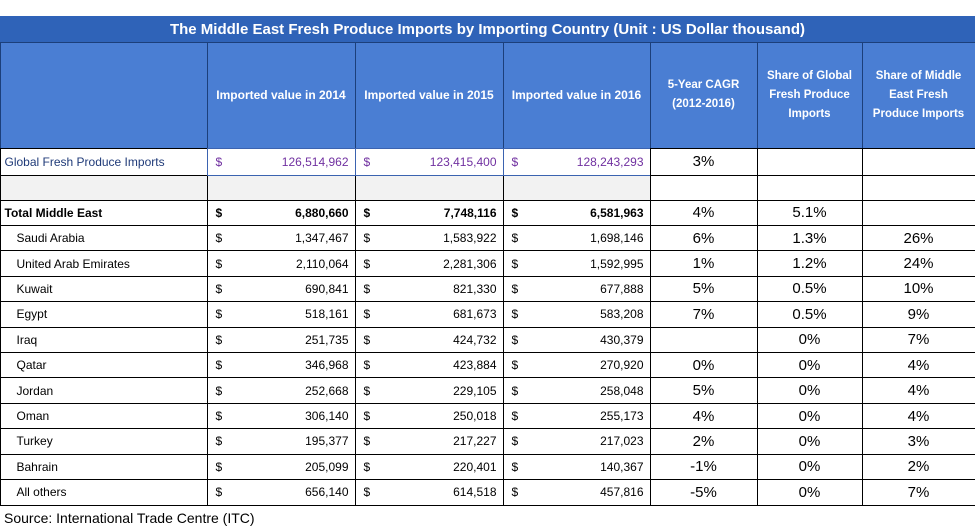 The width and height of the screenshot is (975, 530). Describe the element at coordinates (576, 95) in the screenshot. I see `header-cell: Imported value in 2016` at that location.